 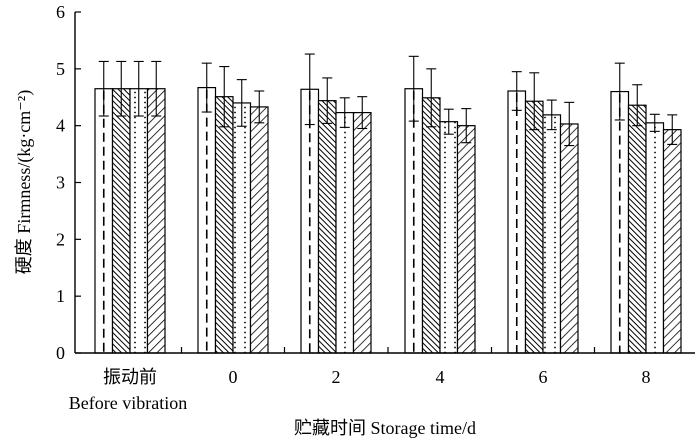 I want to click on y-tick-label-0: 0, so click(x=60, y=353).